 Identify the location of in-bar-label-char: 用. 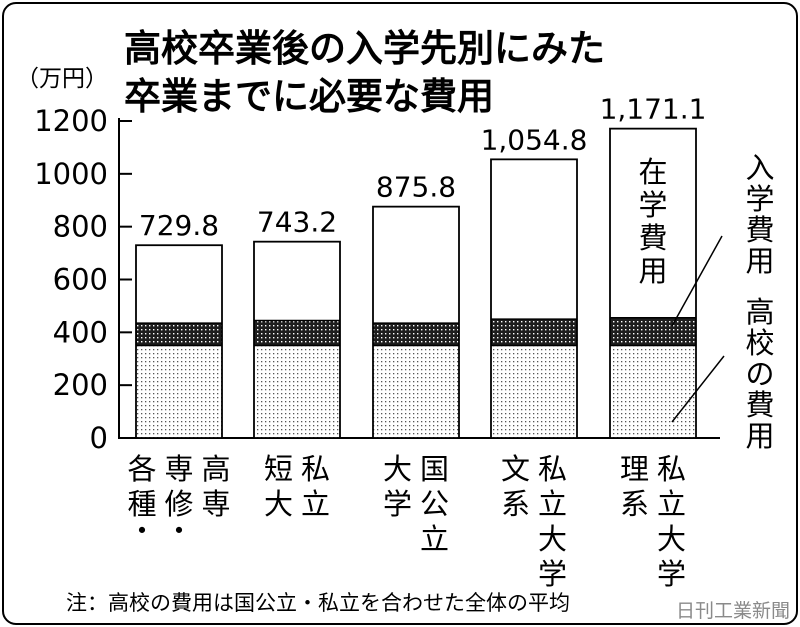
(652, 271).